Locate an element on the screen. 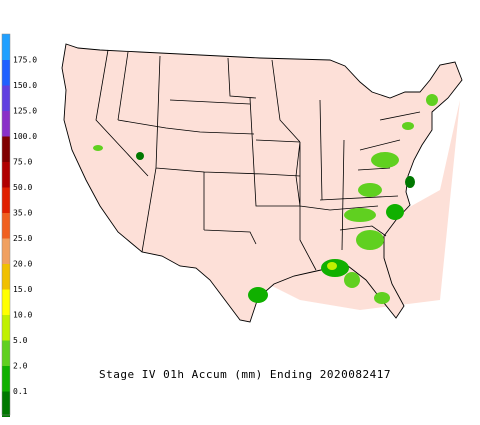 This screenshot has height=425, width=480. legend-label: 35.0 is located at coordinates (22, 213).